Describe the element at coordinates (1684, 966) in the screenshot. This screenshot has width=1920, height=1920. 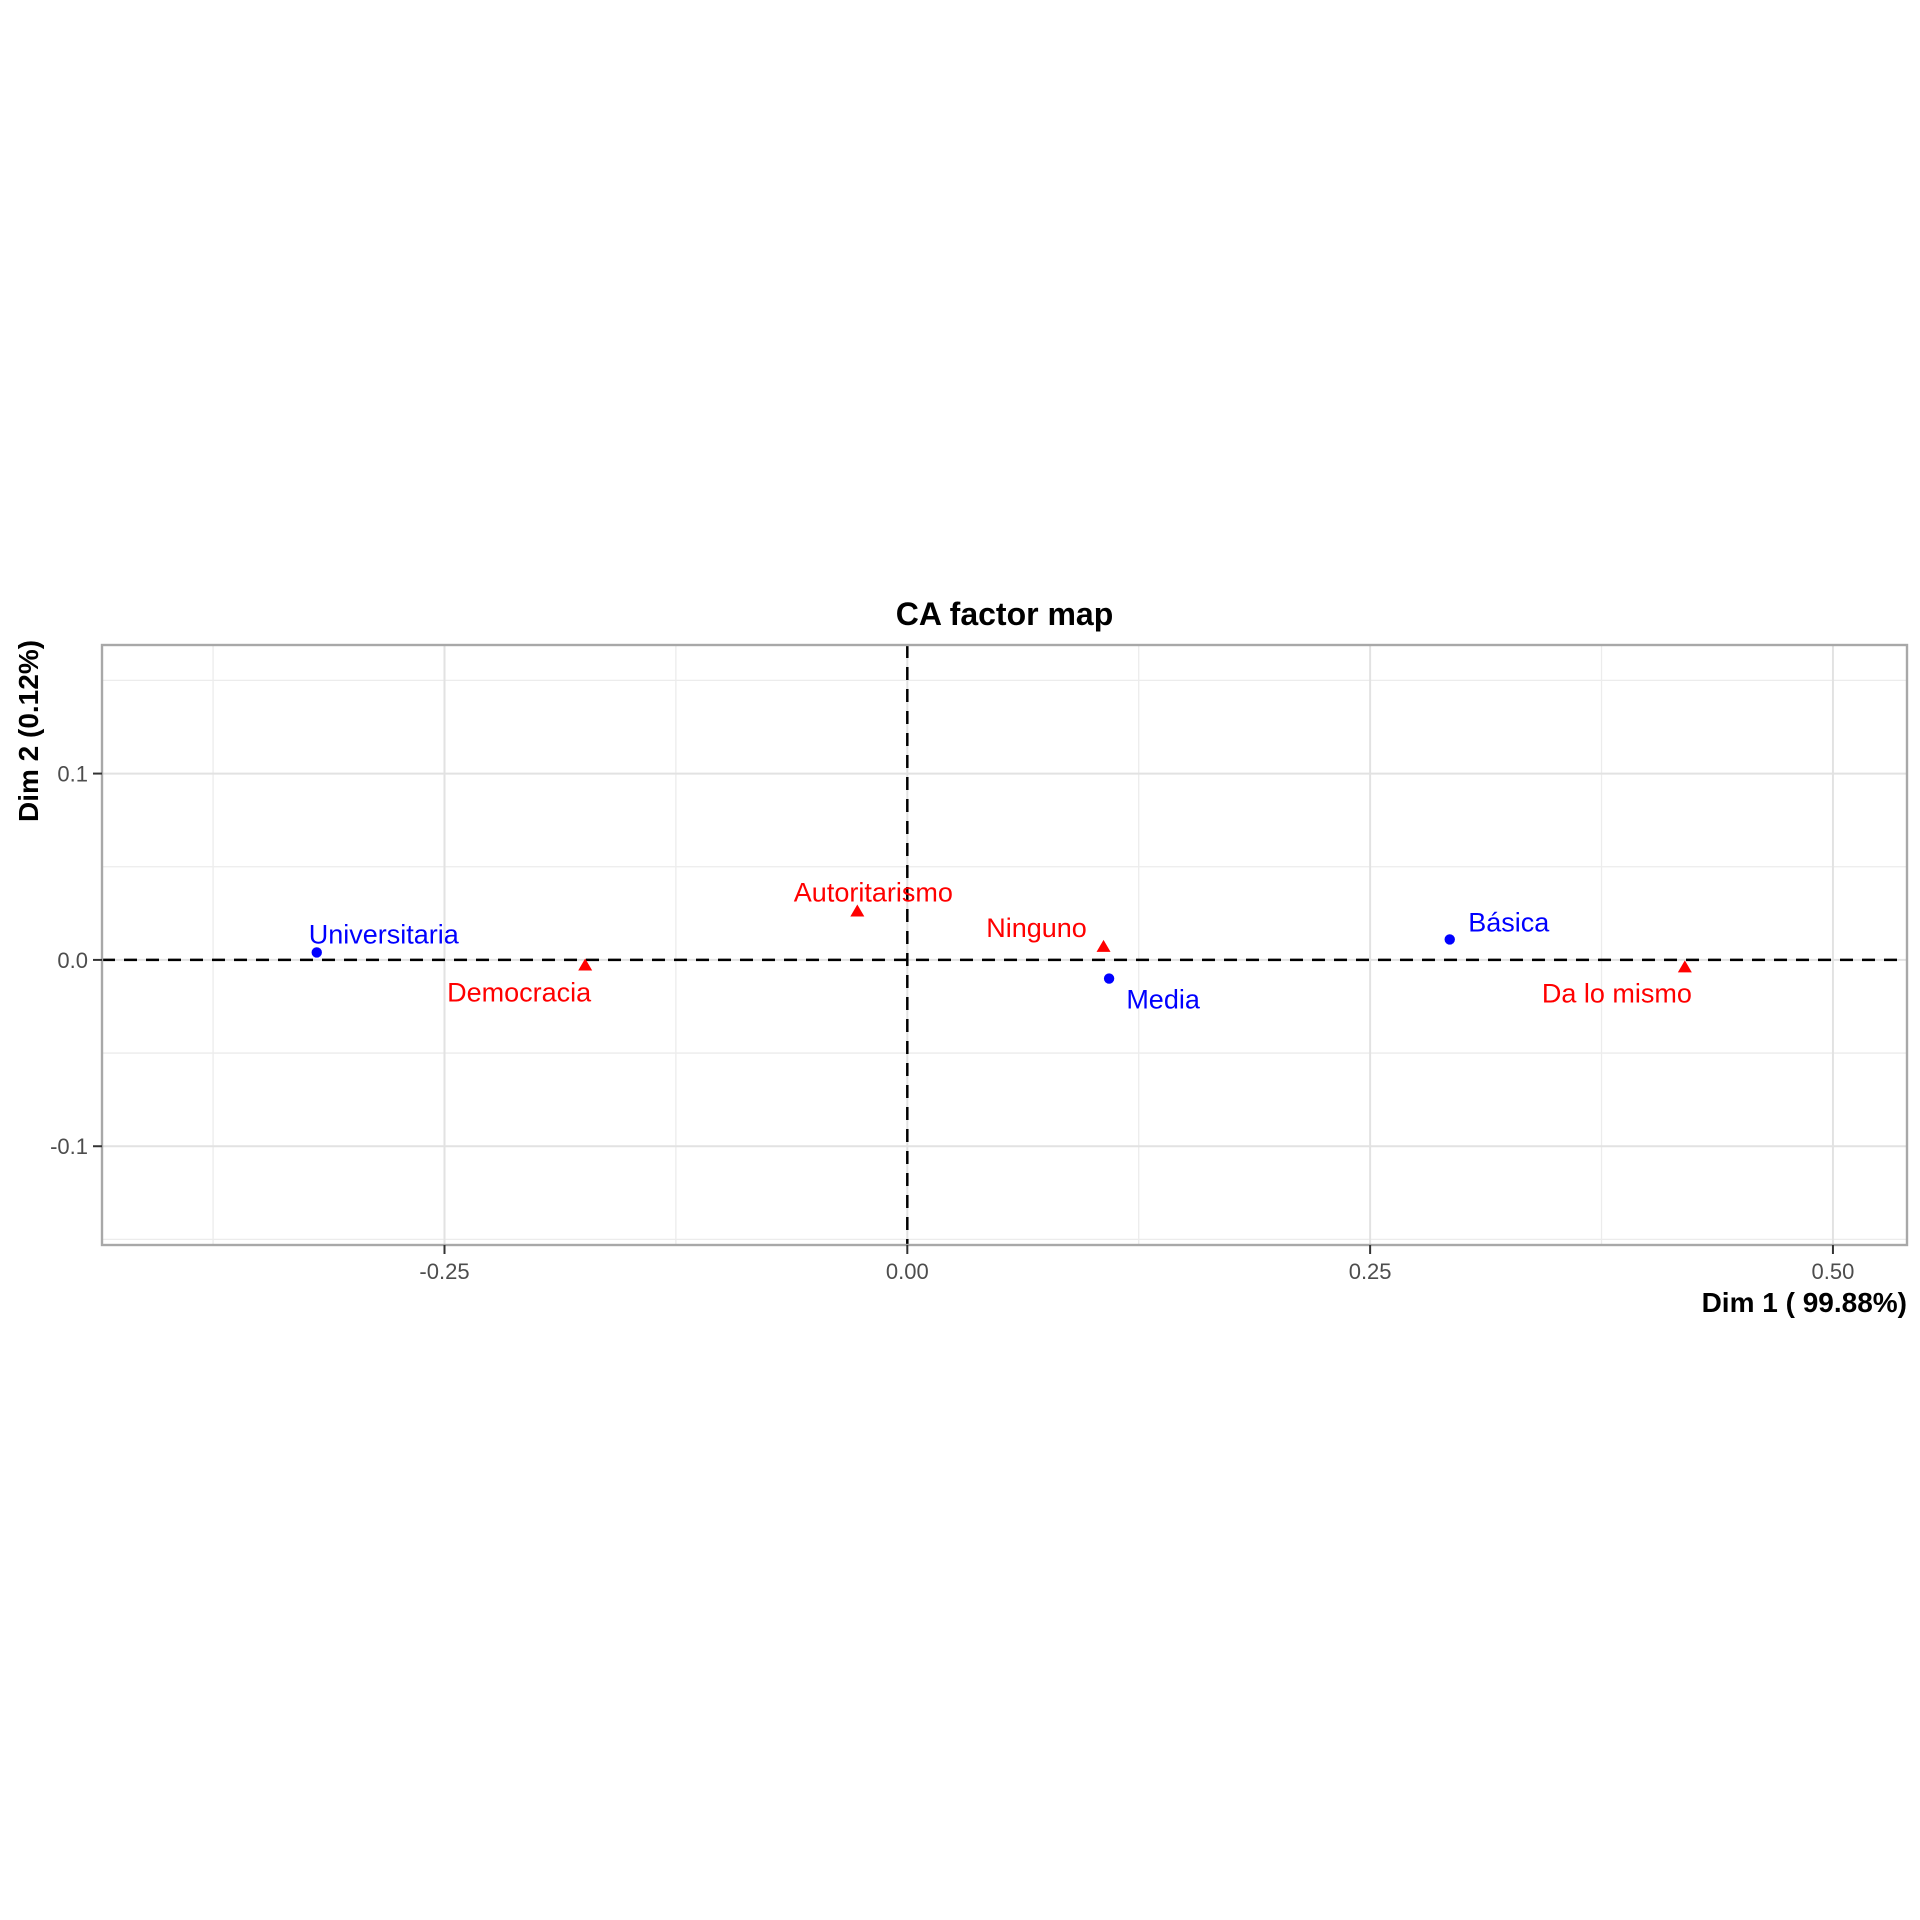
I see `point-da-lo-mismo` at that location.